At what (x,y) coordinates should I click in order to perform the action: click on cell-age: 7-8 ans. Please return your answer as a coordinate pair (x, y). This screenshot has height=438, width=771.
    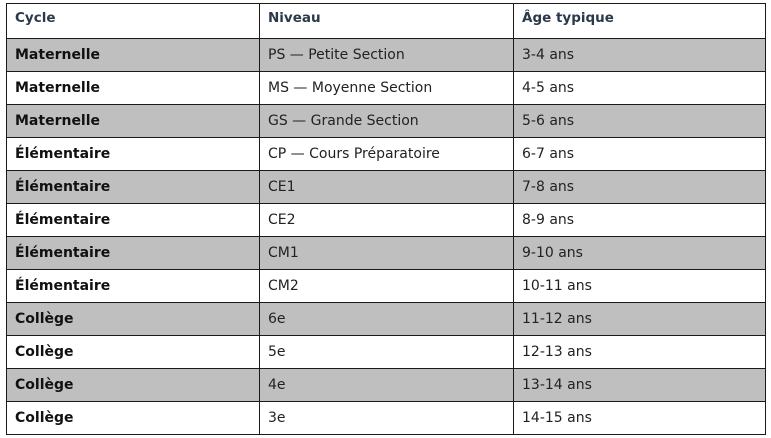
    Looking at the image, I should click on (639, 187).